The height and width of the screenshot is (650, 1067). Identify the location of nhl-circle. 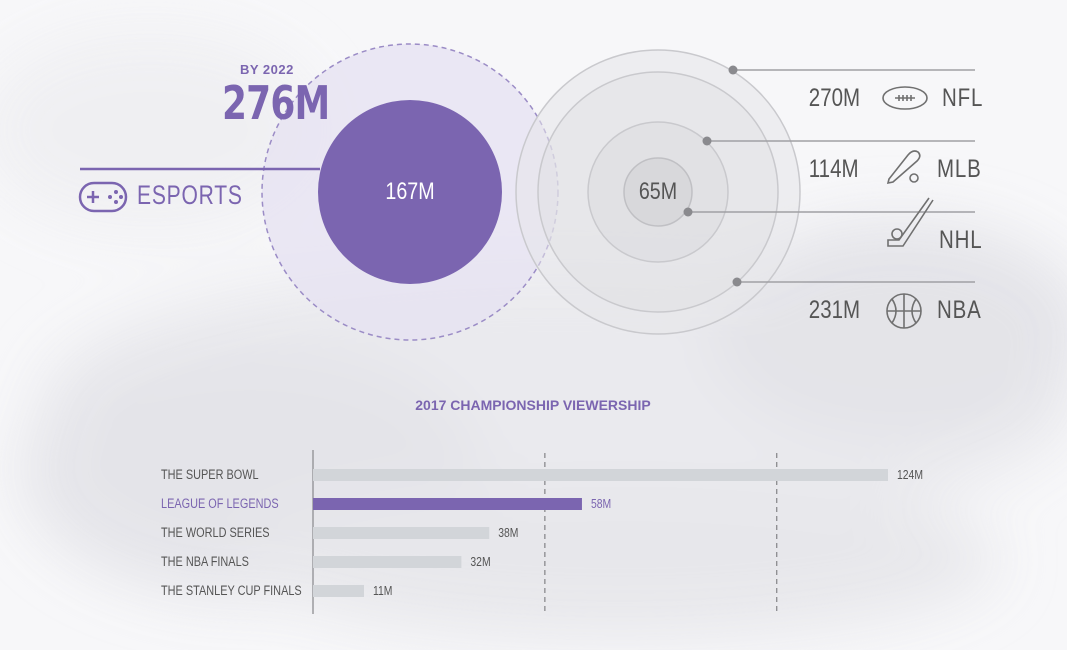
(658, 192).